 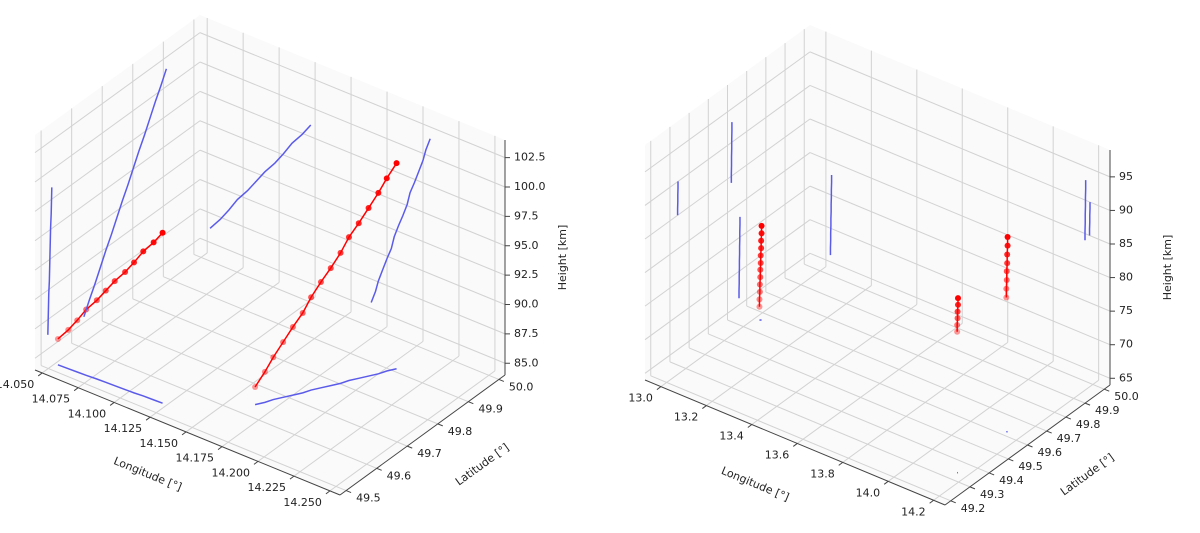 I want to click on z-tick-label: 95.0, so click(x=526, y=245).